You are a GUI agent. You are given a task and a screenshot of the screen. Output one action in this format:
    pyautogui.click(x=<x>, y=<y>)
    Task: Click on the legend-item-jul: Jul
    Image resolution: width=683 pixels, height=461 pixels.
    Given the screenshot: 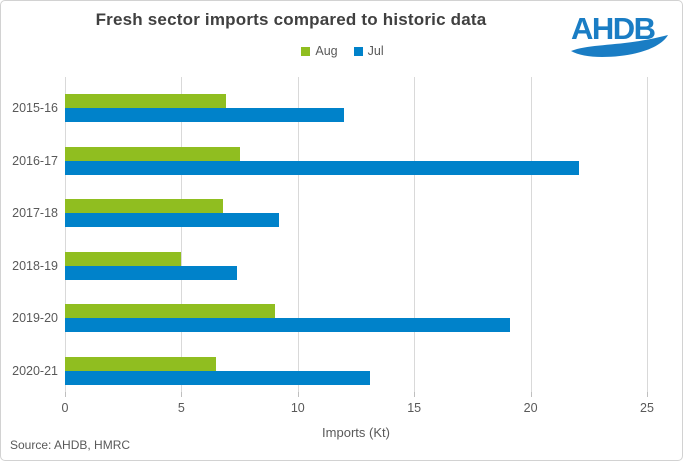 What is the action you would take?
    pyautogui.click(x=368, y=51)
    